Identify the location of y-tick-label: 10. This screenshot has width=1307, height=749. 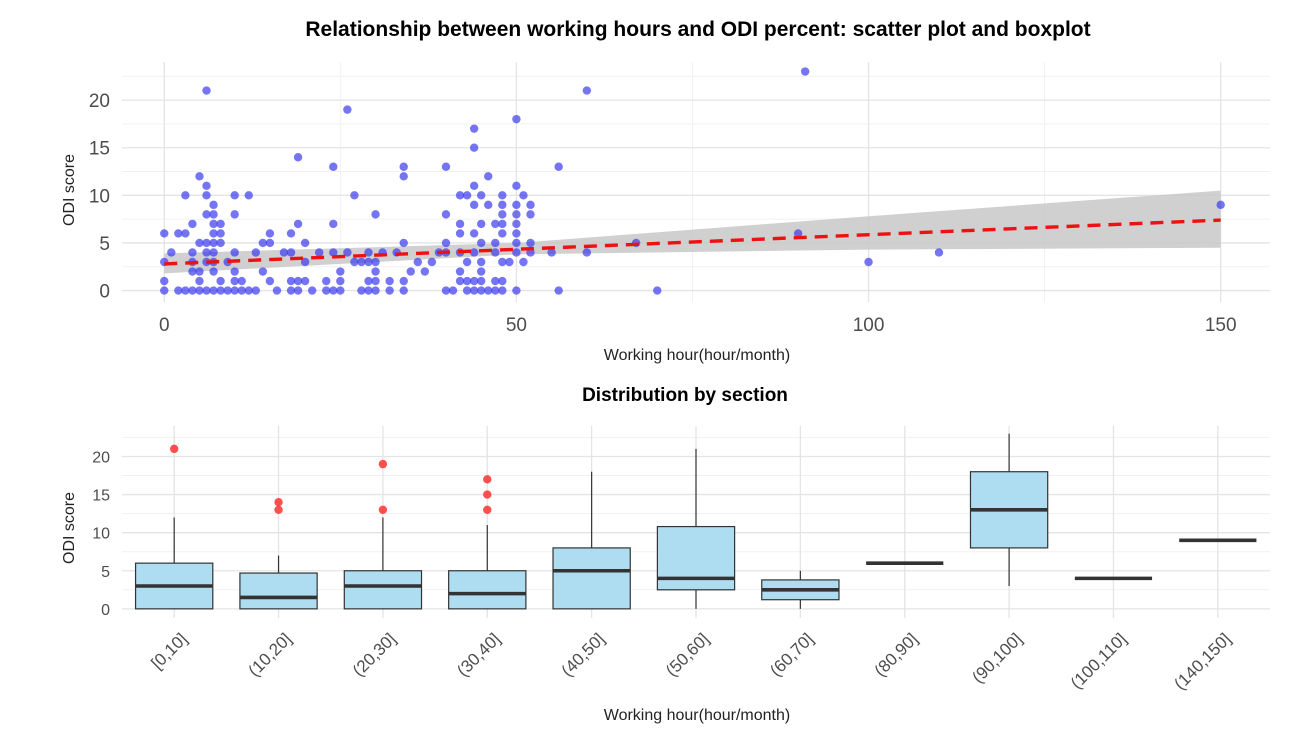
(101, 534).